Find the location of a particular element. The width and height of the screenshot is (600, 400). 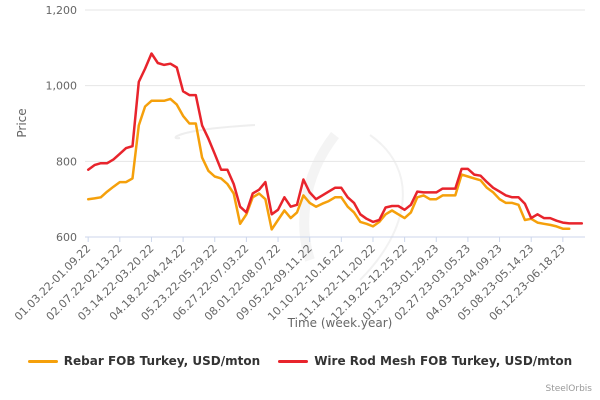

y-tick-label: 1,000 is located at coordinates (62, 86).